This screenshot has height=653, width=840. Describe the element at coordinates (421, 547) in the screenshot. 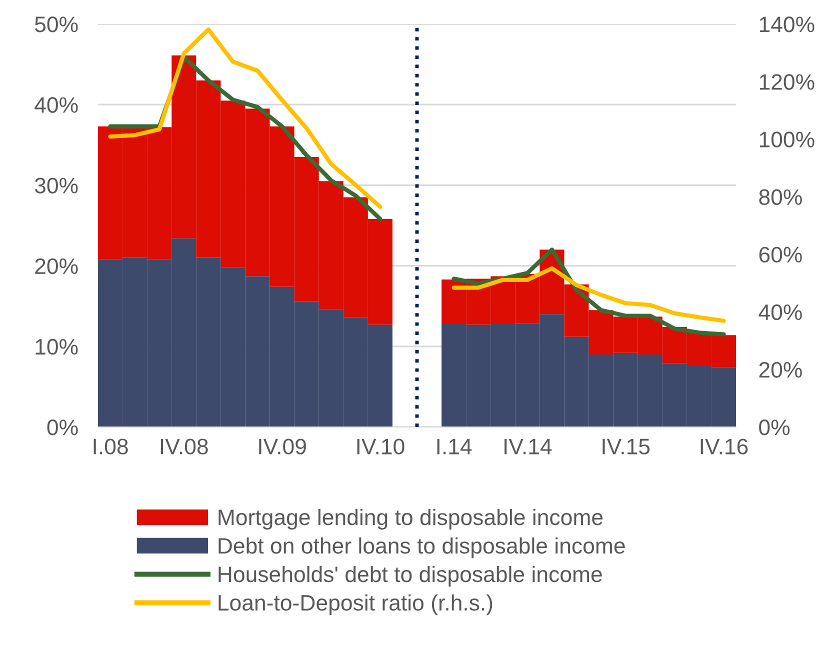

I see `legend-label: Debt on other loans to disposable income` at that location.